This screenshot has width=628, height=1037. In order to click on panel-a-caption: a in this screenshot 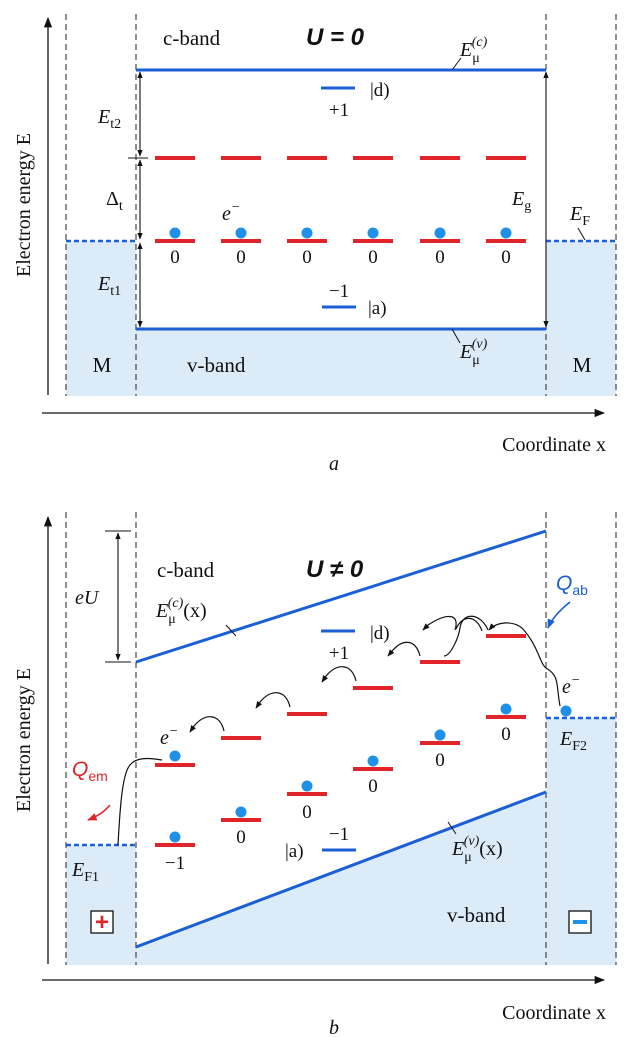, I will do `click(334, 464)`.